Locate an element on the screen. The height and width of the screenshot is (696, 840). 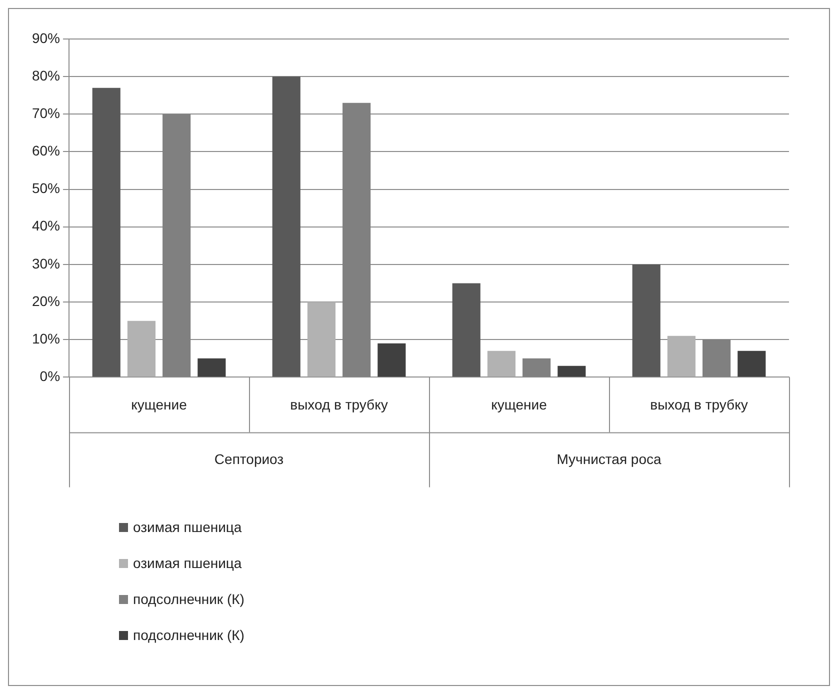
y-tick-label: 40% is located at coordinates (46, 226).